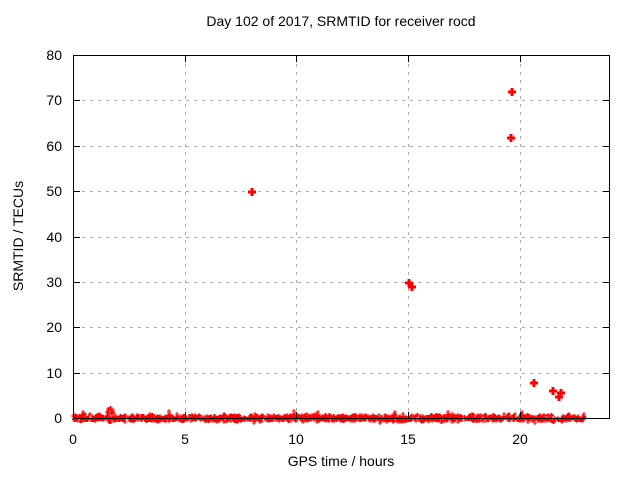 The width and height of the screenshot is (640, 480). Describe the element at coordinates (54, 327) in the screenshot. I see `y-tick-label: 20` at that location.